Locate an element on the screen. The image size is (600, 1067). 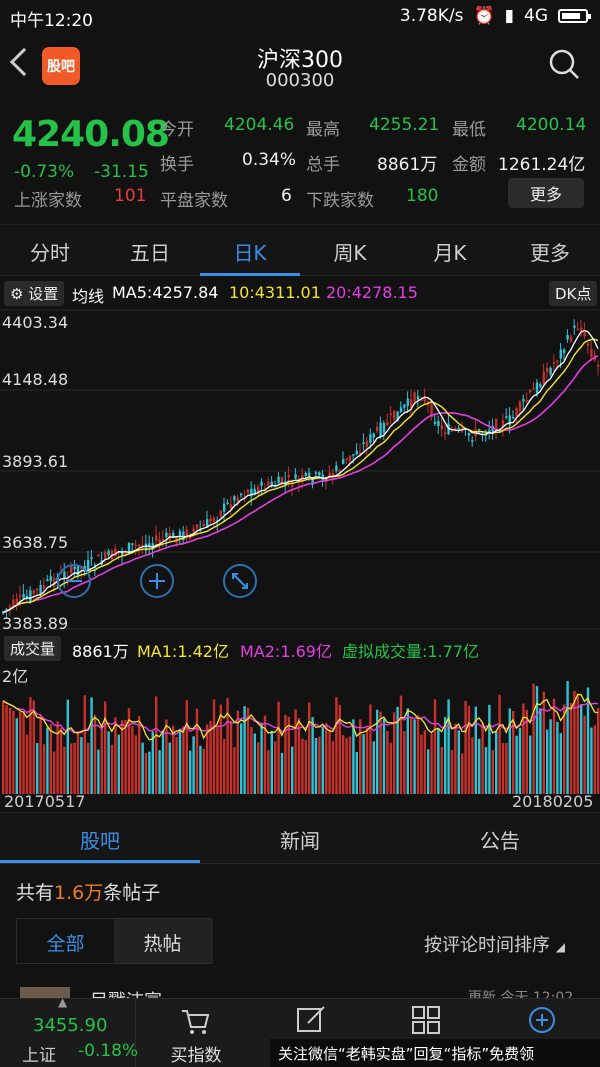
add-watchlist-icon is located at coordinates (542, 1020).